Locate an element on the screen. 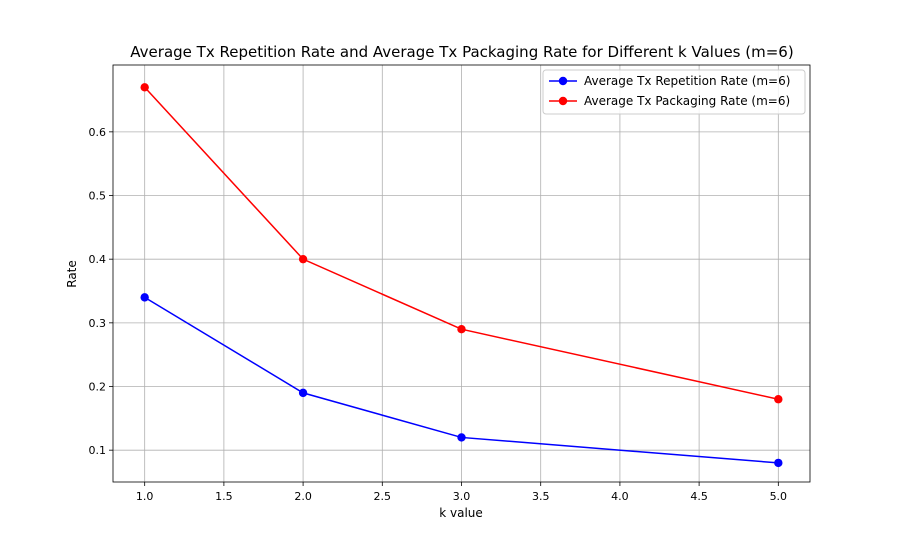 The height and width of the screenshot is (540, 900). legend-label: Average Tx Packaging Rate (m=6) is located at coordinates (687, 101).